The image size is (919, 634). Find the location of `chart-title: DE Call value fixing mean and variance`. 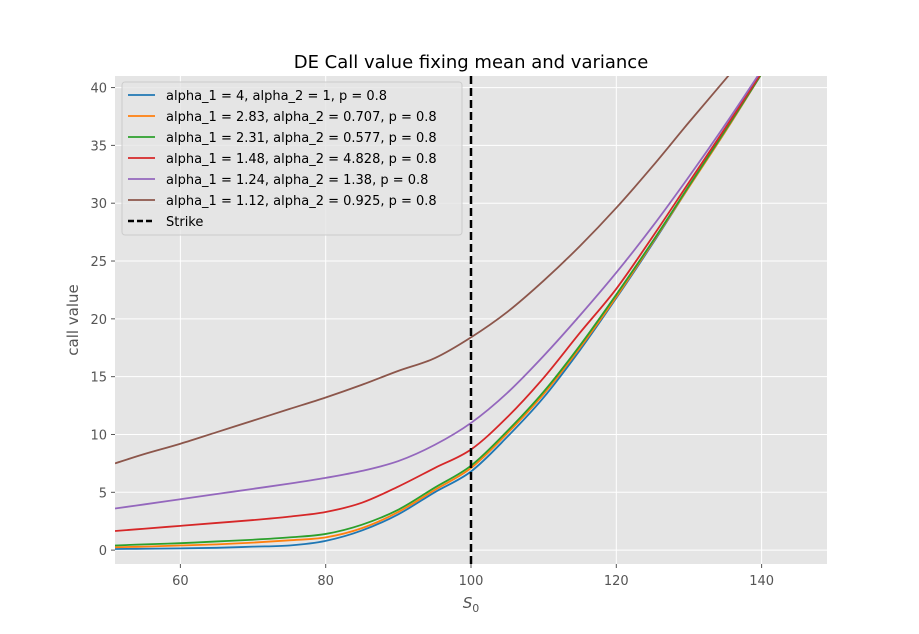

chart-title: DE Call value fixing mean and variance is located at coordinates (471, 62).